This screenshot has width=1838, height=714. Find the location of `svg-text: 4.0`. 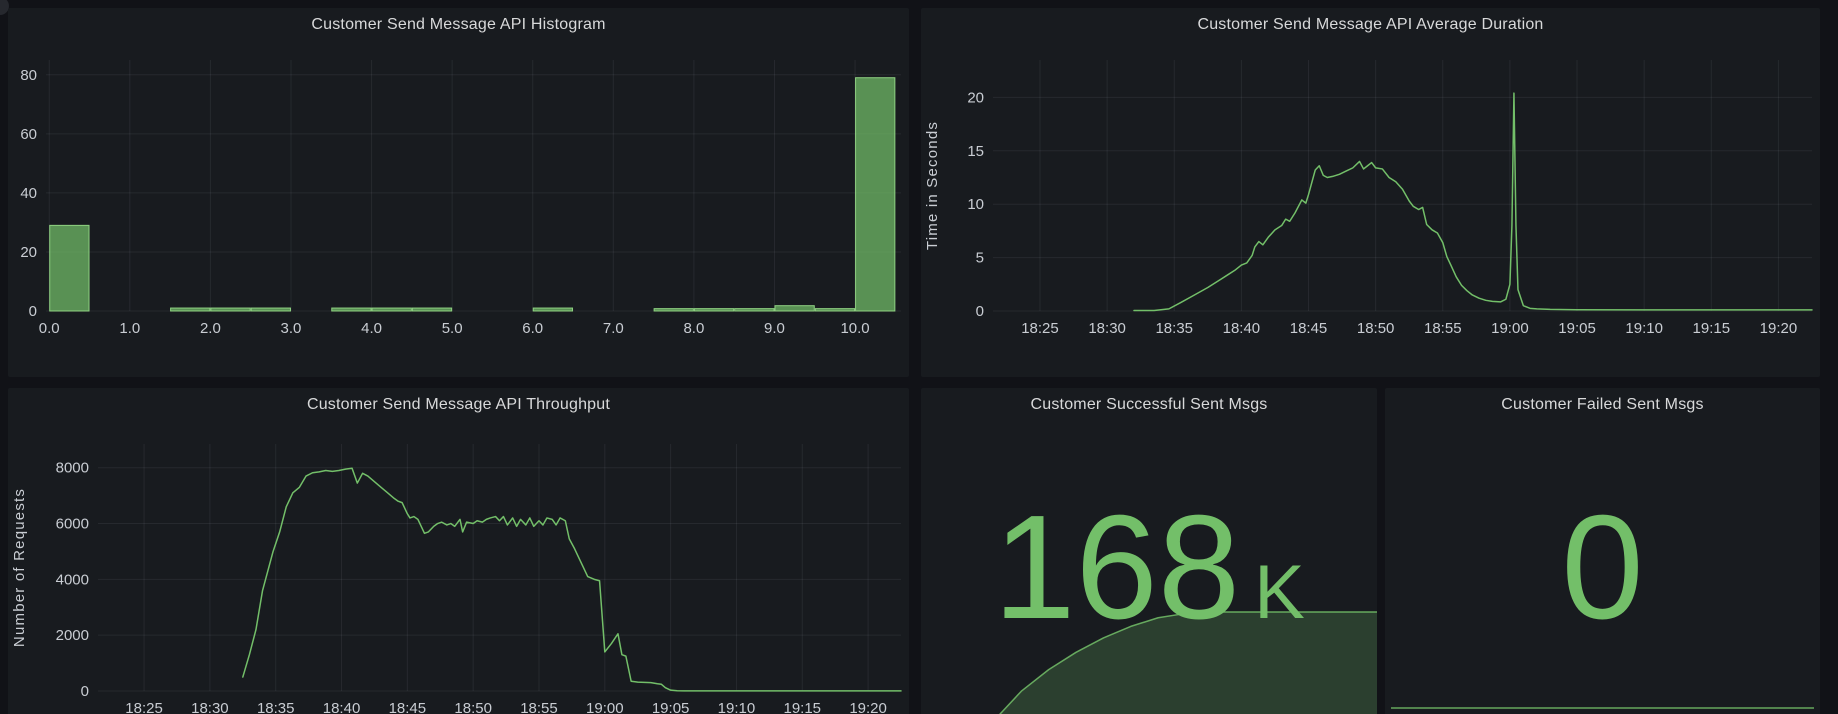

svg-text: 4.0 is located at coordinates (371, 328).